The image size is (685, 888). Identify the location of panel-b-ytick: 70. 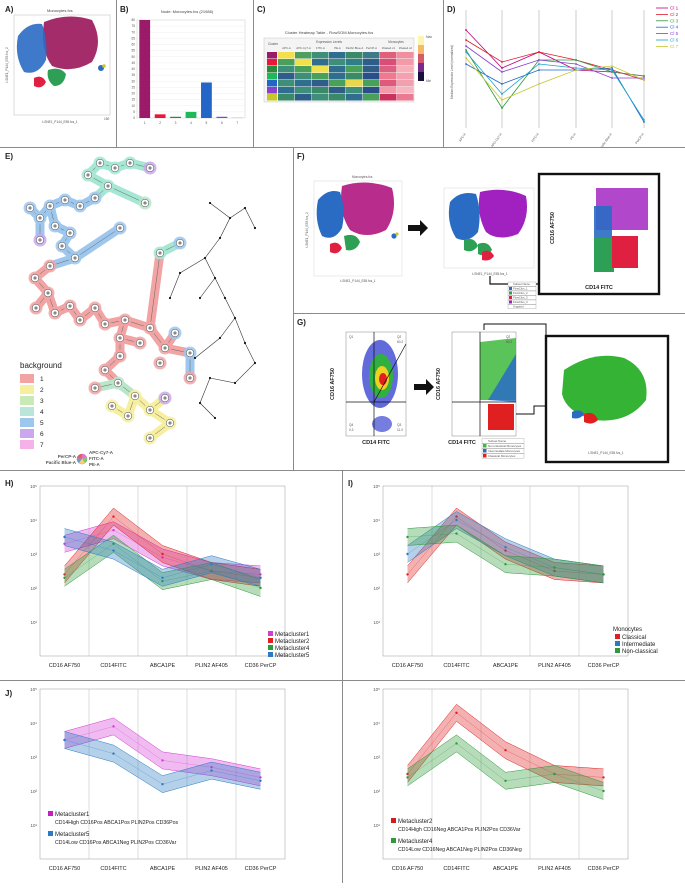
(133, 32).